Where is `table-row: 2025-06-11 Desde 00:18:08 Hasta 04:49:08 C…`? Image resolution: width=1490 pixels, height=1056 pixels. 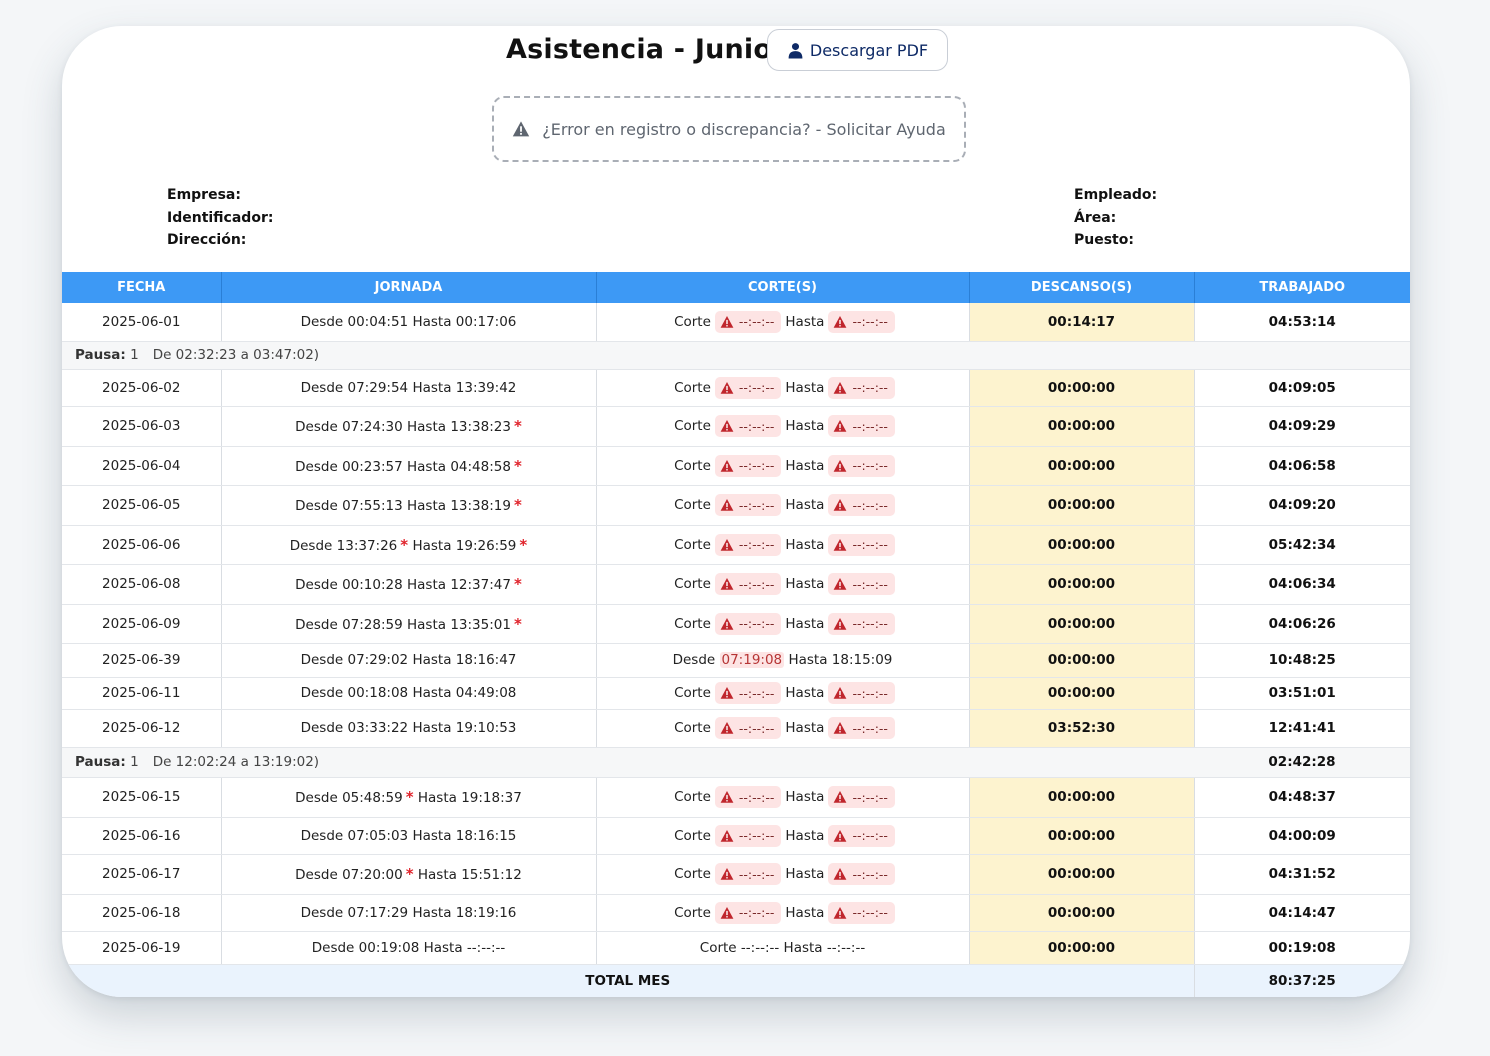 table-row: 2025-06-11 Desde 00:18:08 Hasta 04:49:08 C… is located at coordinates (736, 693).